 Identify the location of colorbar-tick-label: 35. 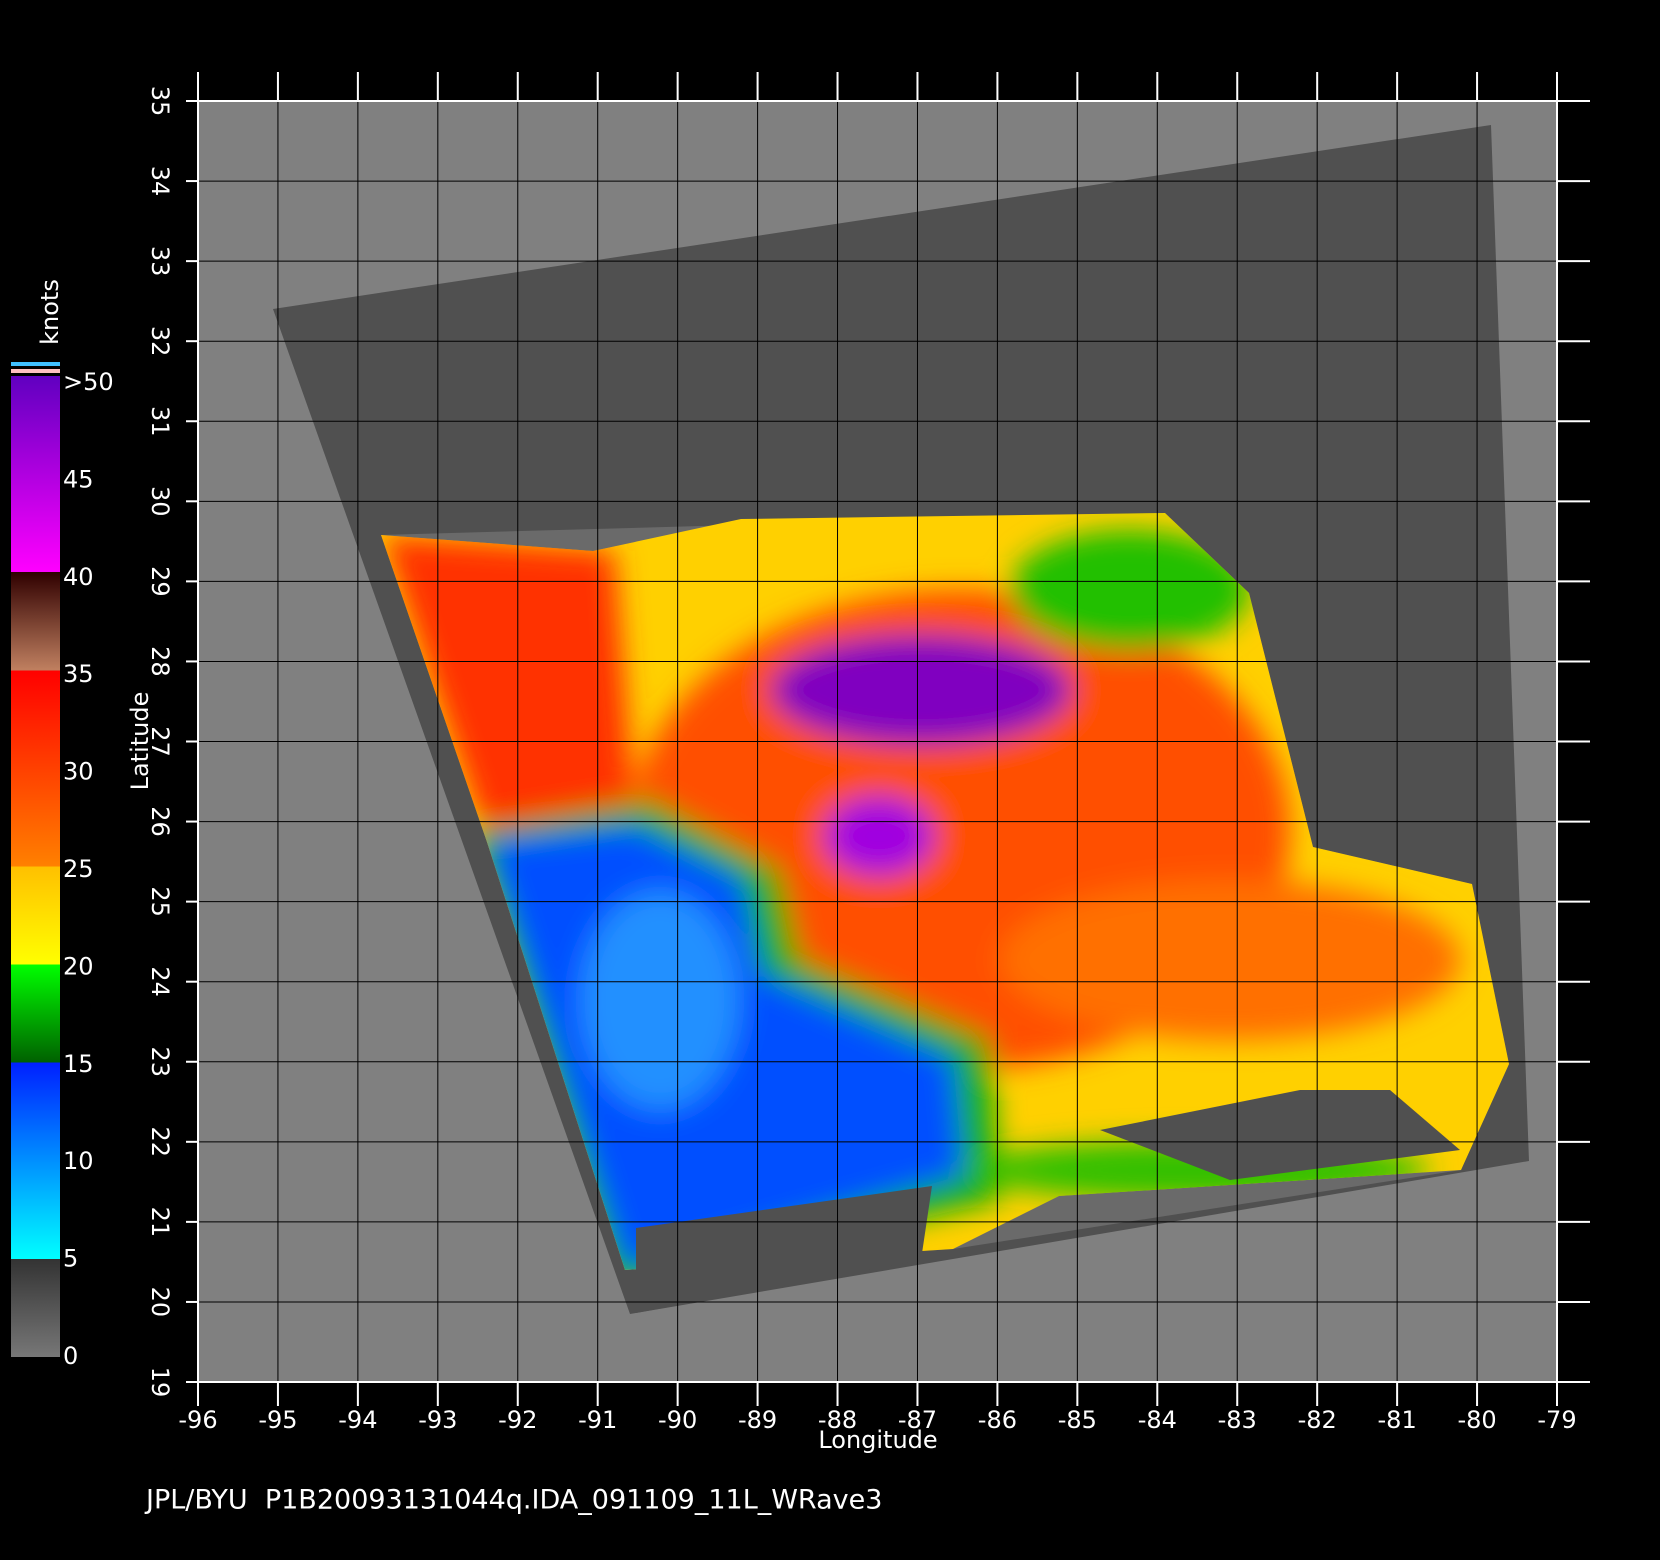
(78, 674).